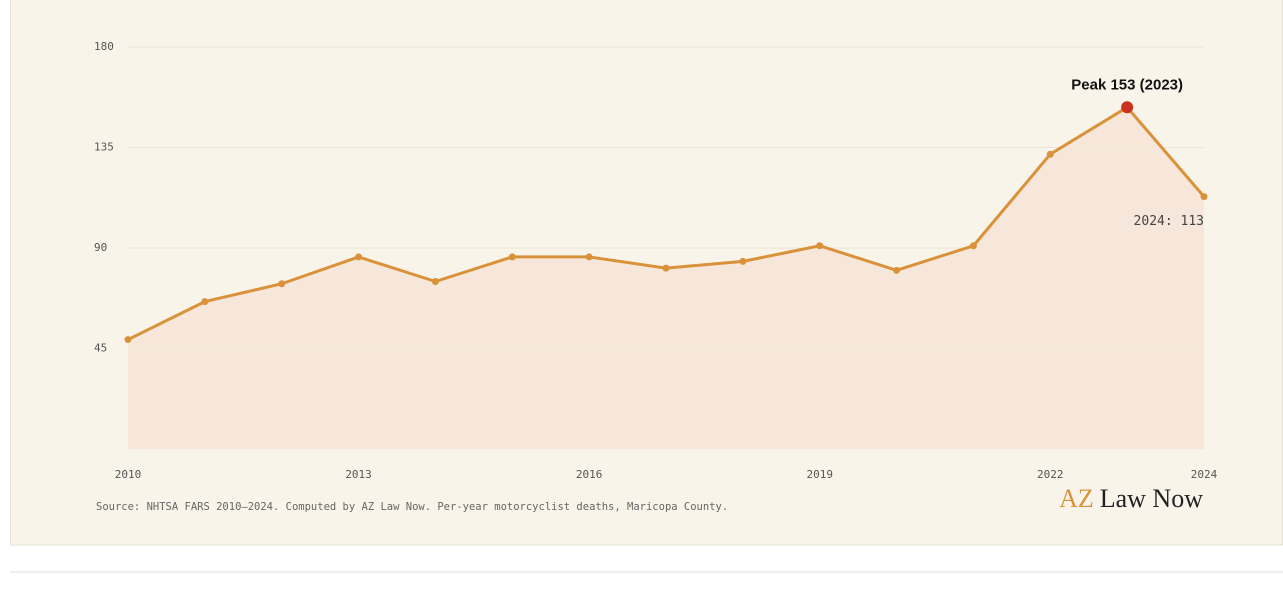 The height and width of the screenshot is (597, 1283). What do you see at coordinates (589, 474) in the screenshot?
I see `x-tick-label: 2016` at bounding box center [589, 474].